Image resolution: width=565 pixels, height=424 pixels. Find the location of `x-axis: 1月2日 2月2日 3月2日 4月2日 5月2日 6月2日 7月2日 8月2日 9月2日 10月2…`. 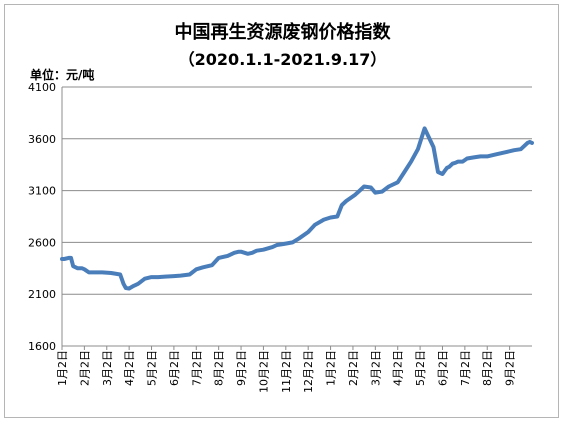

x-axis: 1月2日 2月2日 3月2日 4月2日 5月2日 6月2日 7月2日 8月2日 9月2日 10月2… is located at coordinates (286, 369).